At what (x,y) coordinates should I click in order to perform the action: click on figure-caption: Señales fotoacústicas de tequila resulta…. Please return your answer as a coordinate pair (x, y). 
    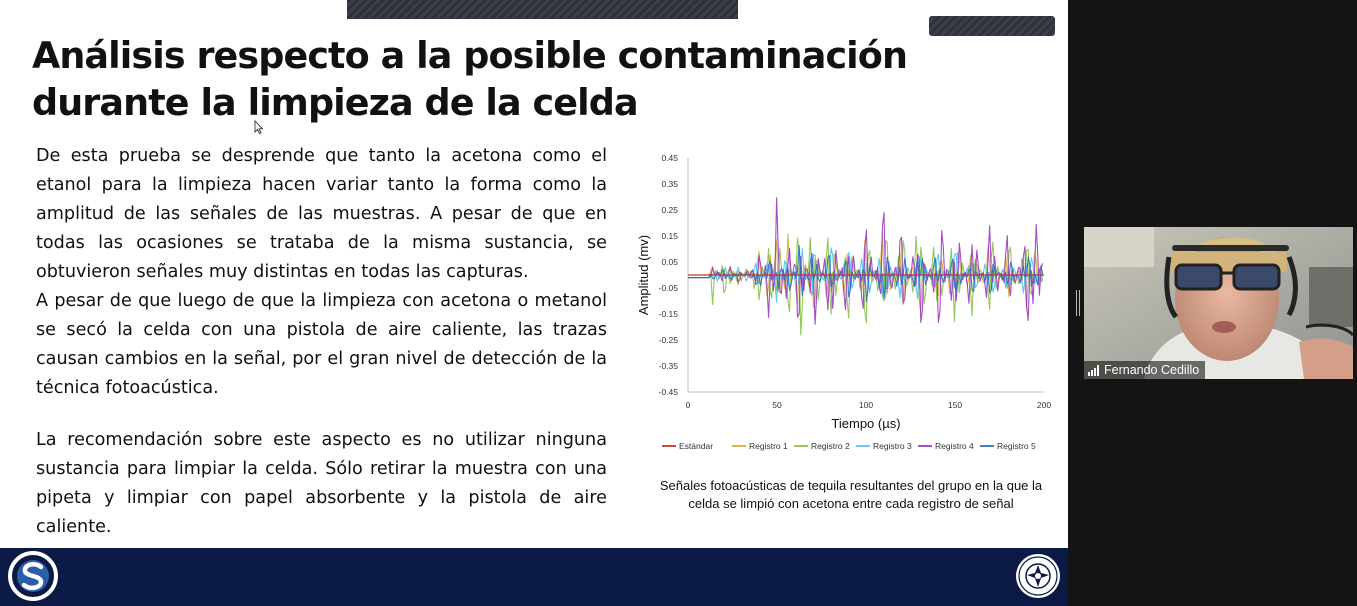
    Looking at the image, I should click on (851, 494).